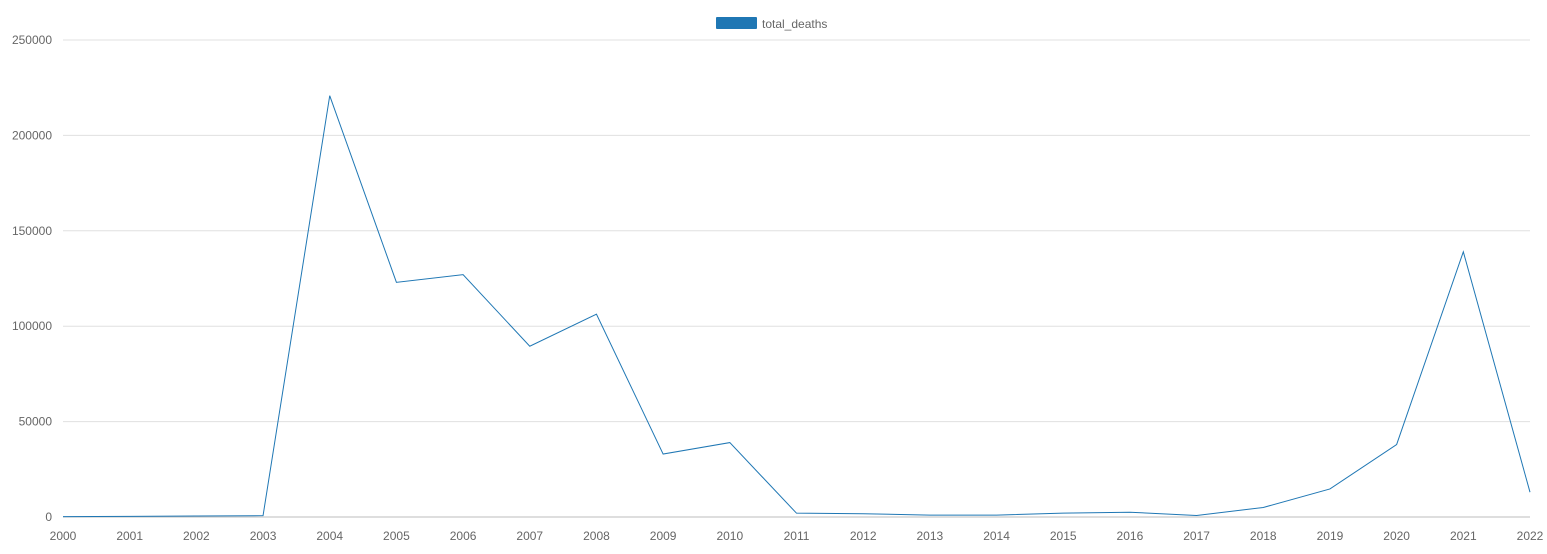  What do you see at coordinates (36, 422) in the screenshot?
I see `y-tick-label: 50000` at bounding box center [36, 422].